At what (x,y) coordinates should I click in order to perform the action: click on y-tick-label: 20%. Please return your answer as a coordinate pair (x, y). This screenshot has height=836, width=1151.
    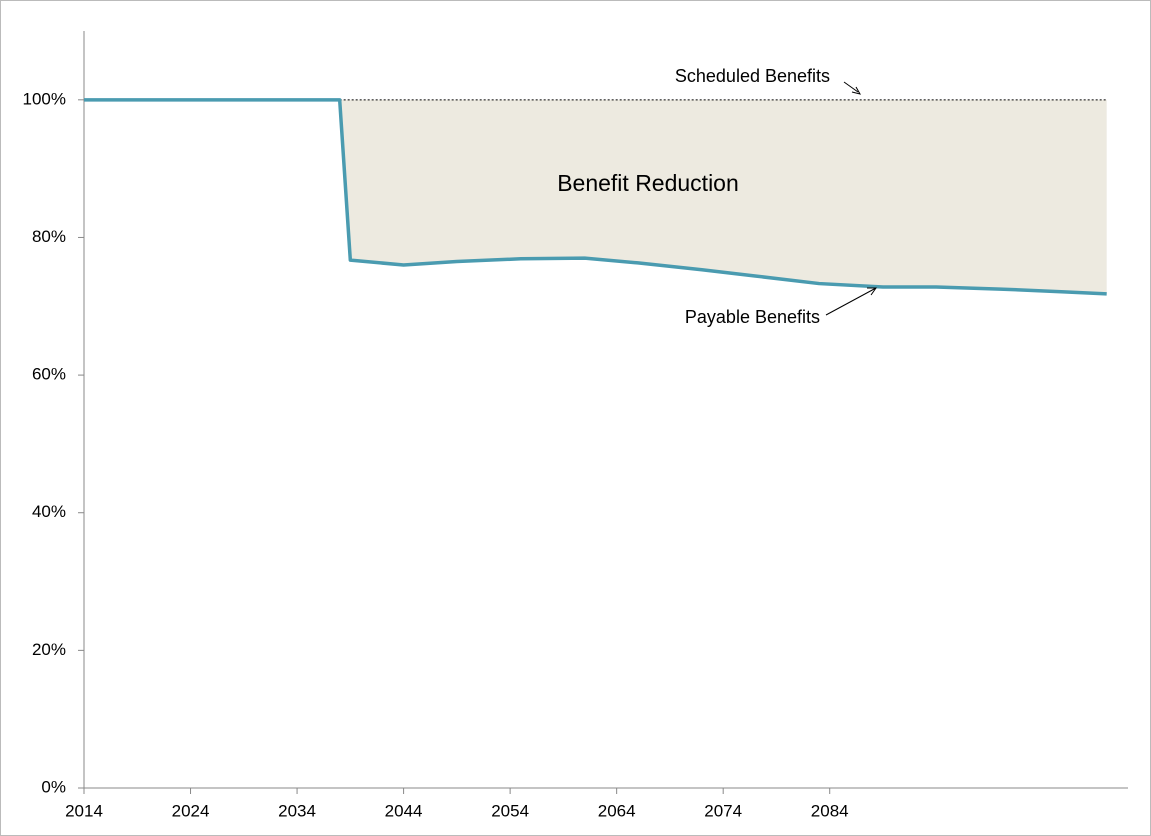
    Looking at the image, I should click on (49, 649).